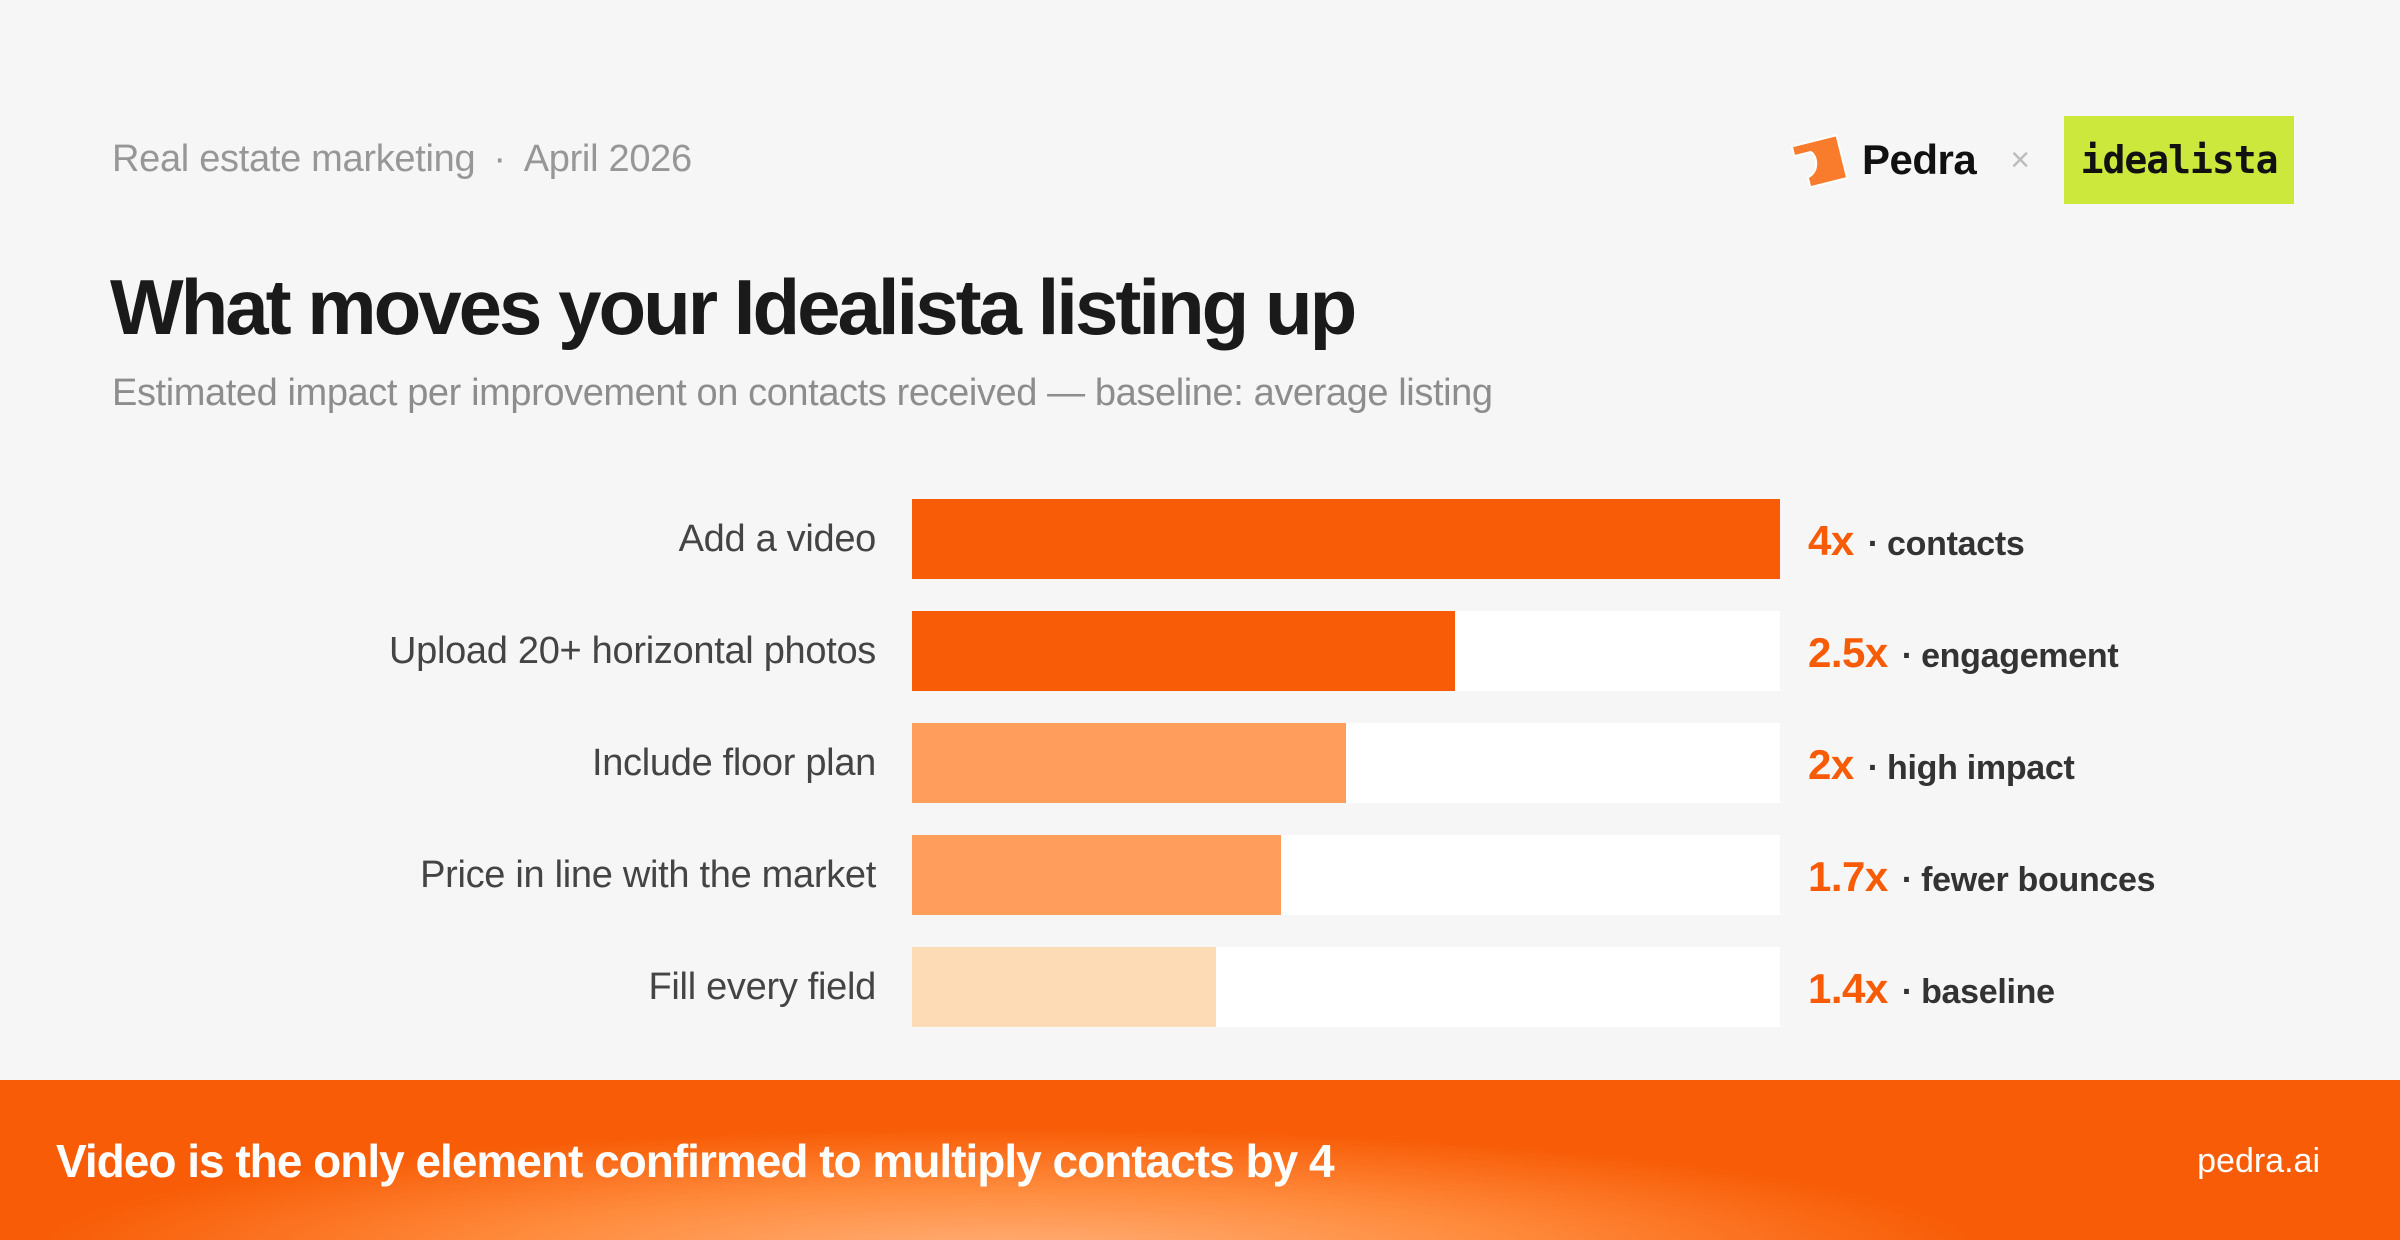 The height and width of the screenshot is (1240, 2400). What do you see at coordinates (607, 159) in the screenshot?
I see `date-label: April 2026` at bounding box center [607, 159].